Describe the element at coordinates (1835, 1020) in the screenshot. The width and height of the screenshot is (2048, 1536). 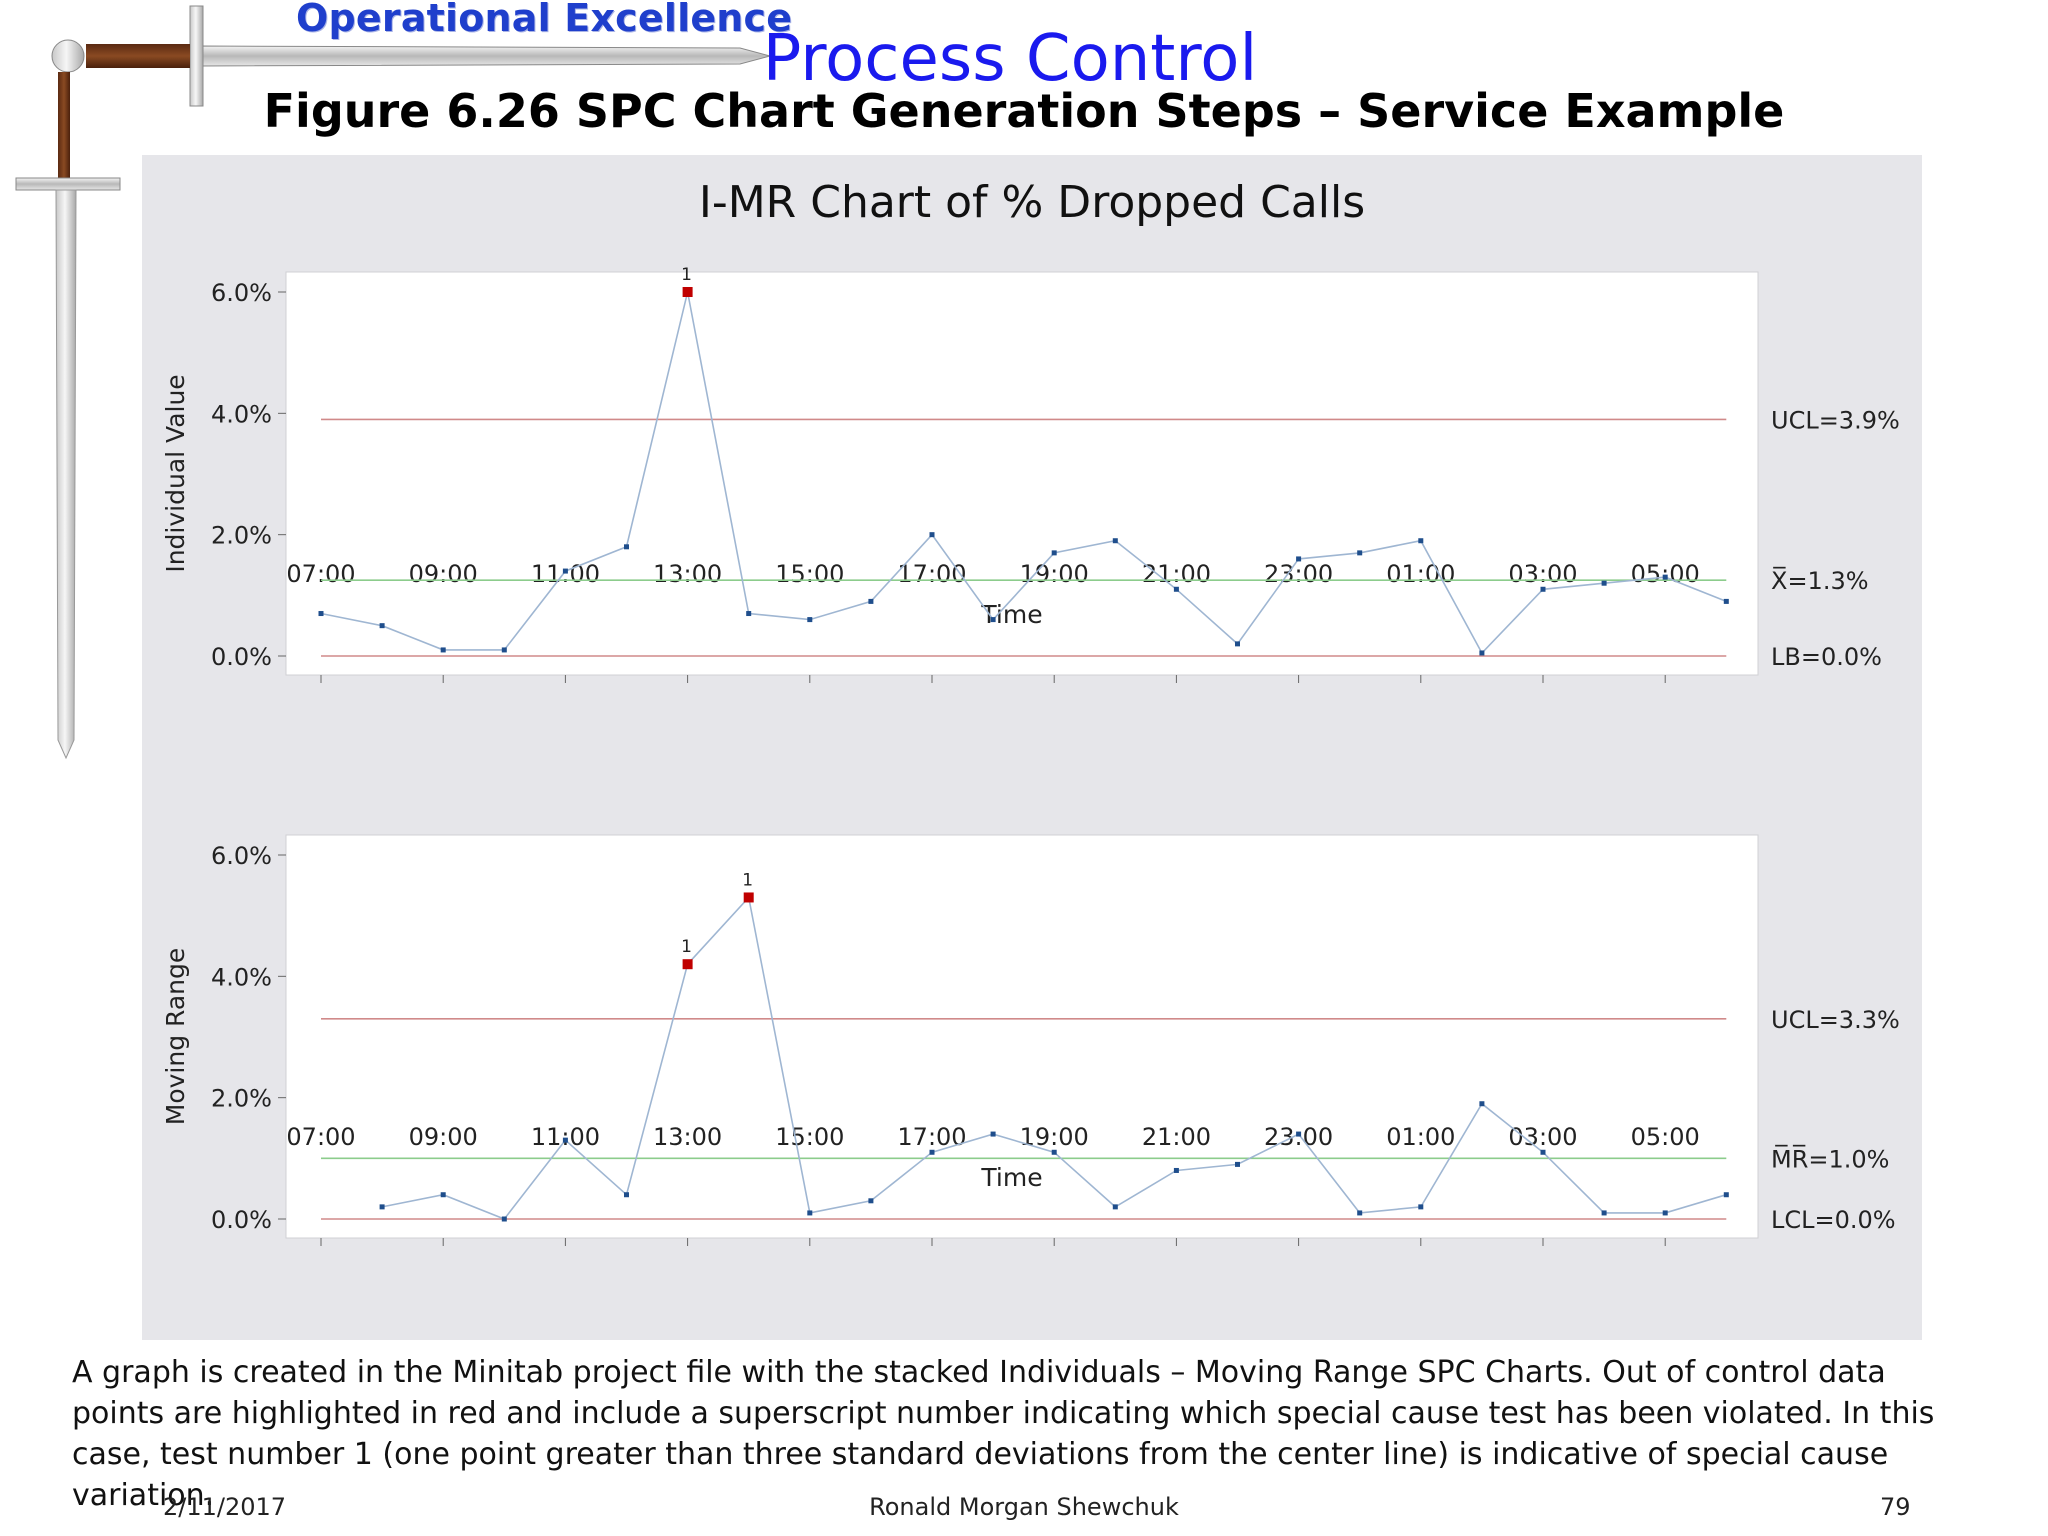
I see `moving-range-ucl-label: UCL=3.3%` at that location.